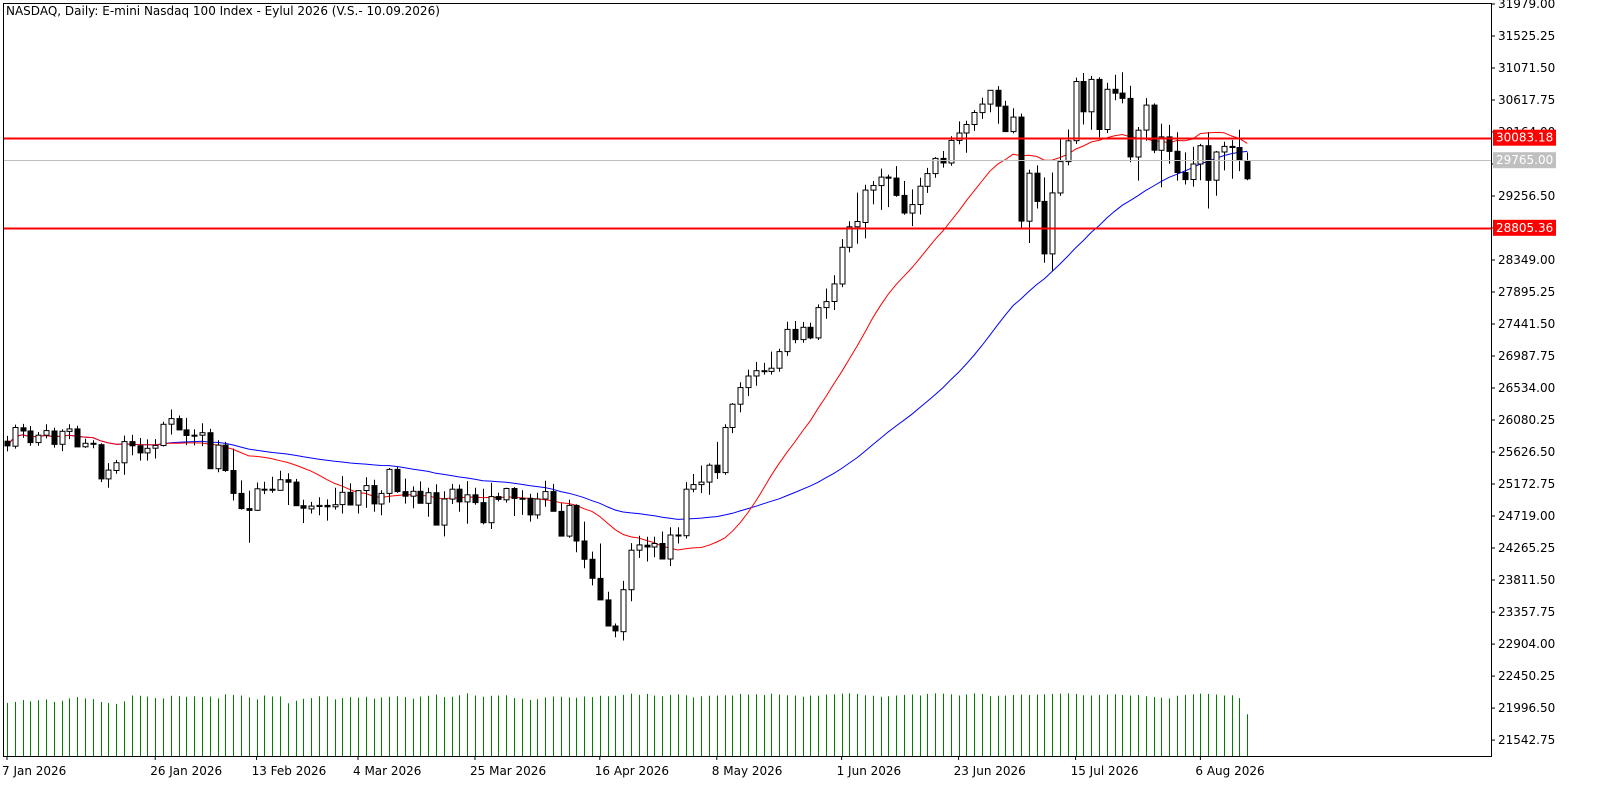  What do you see at coordinates (869, 771) in the screenshot?
I see `time-tick-label: 1 Jun 2026` at bounding box center [869, 771].